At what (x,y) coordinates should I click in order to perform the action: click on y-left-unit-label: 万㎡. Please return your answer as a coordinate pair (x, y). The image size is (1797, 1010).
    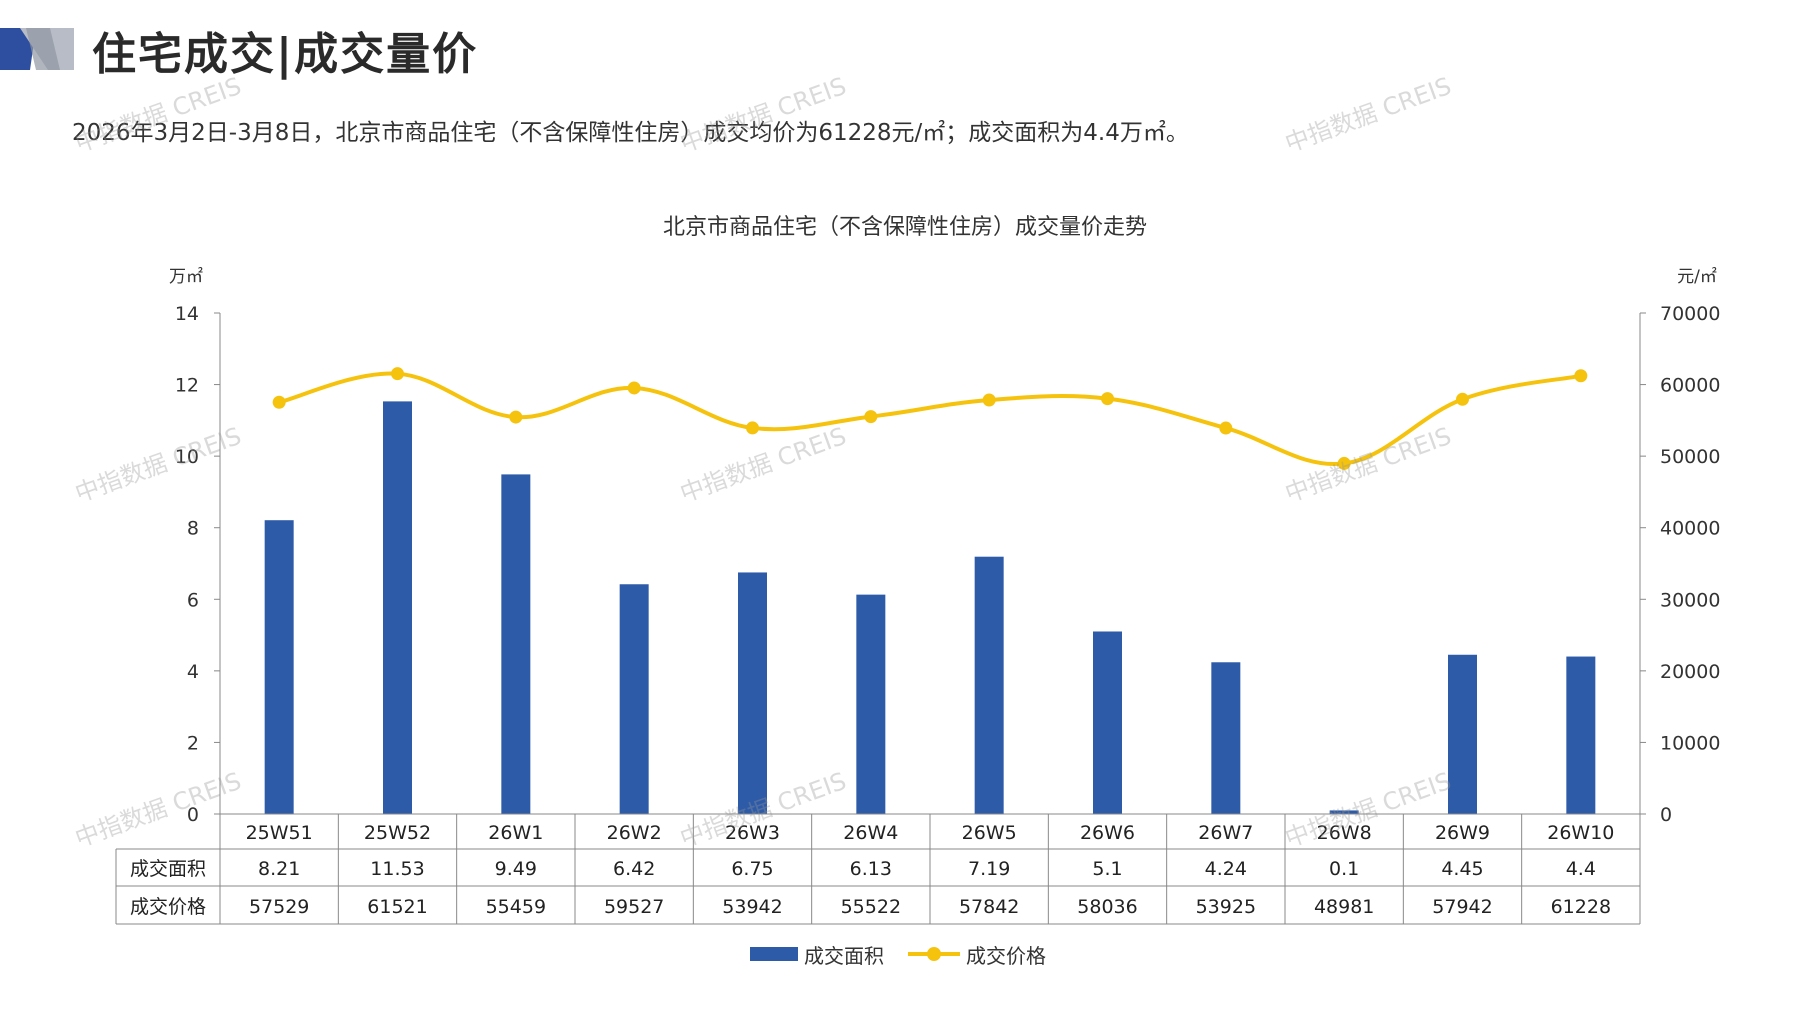
    Looking at the image, I should click on (186, 277).